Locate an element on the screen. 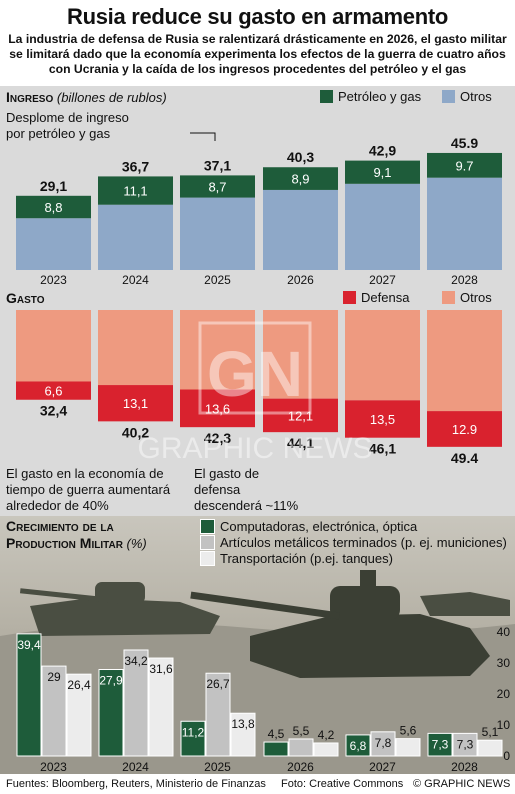 This screenshot has width=515, height=794. x-tick-label: 2027 is located at coordinates (382, 280).